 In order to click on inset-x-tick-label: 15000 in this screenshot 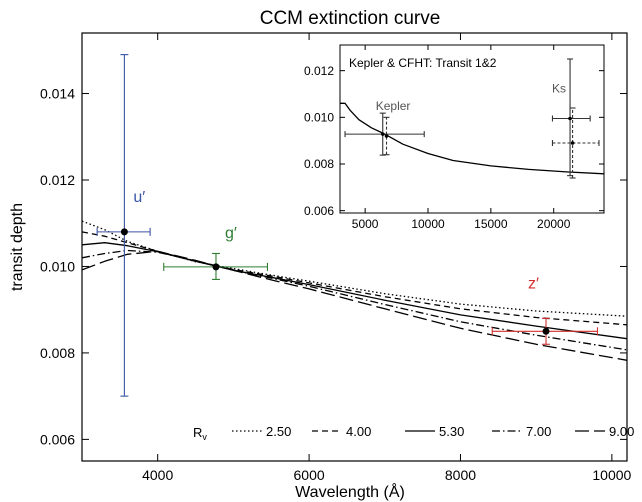, I will do `click(491, 224)`.